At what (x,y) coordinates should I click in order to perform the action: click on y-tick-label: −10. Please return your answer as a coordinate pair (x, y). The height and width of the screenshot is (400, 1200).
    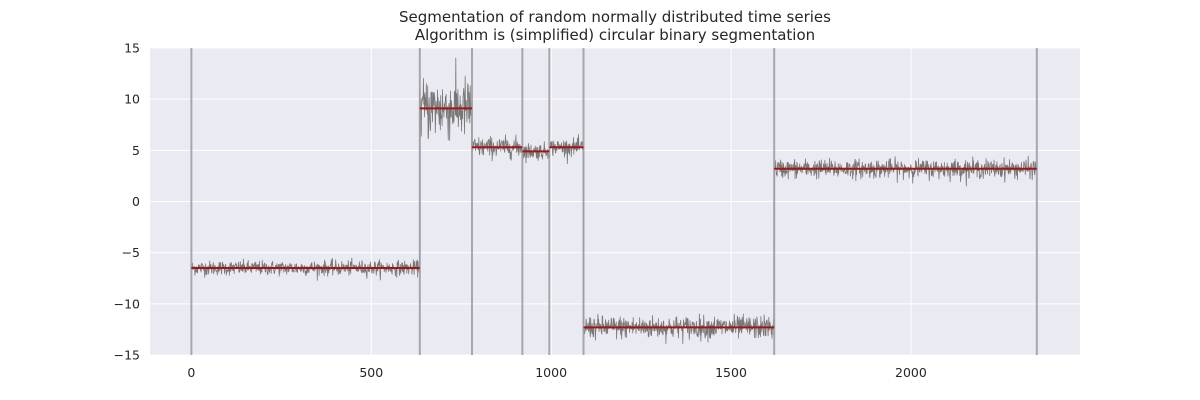
    Looking at the image, I should click on (127, 303).